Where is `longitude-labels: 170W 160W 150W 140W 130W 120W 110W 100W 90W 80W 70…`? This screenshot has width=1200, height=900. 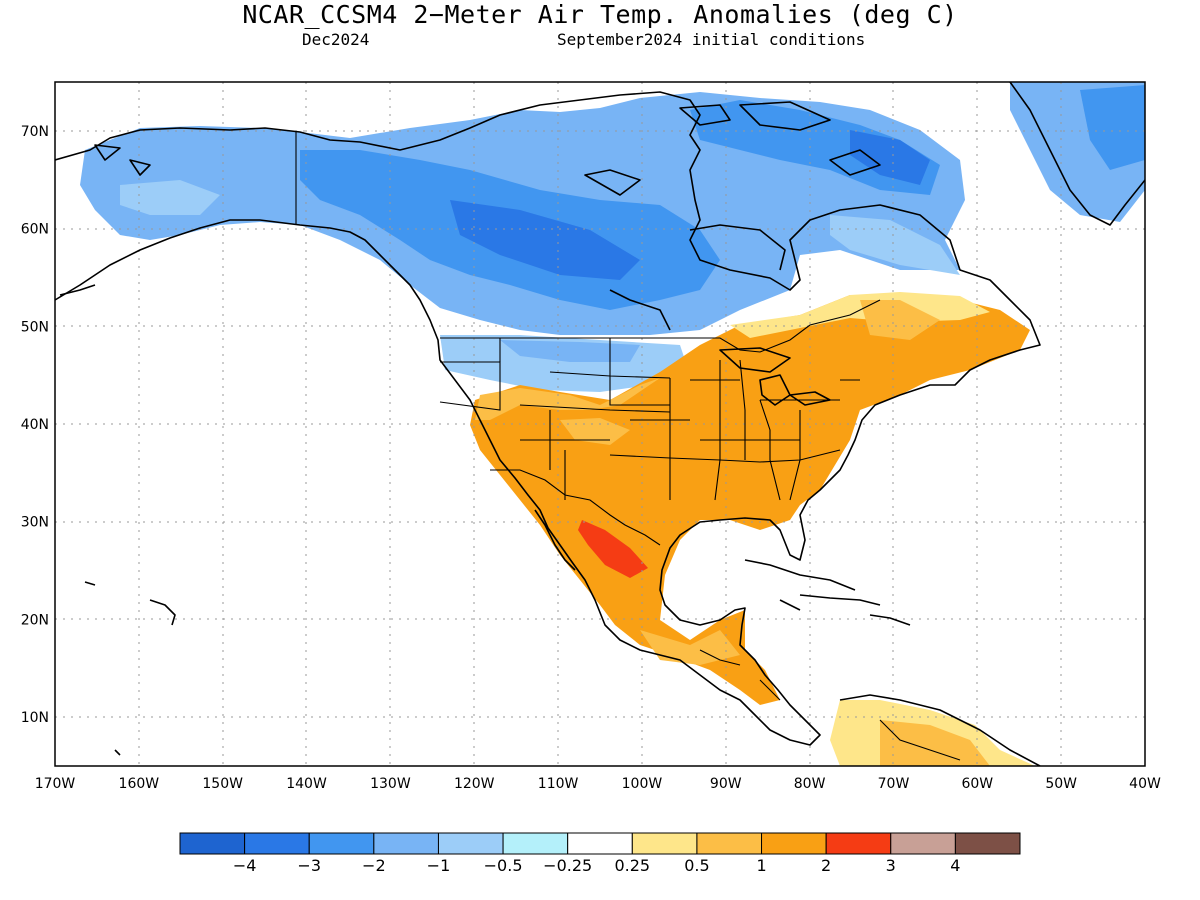
longitude-labels: 170W 160W 150W 140W 130W 120W 110W 100W 90W 80W 70… is located at coordinates (598, 784).